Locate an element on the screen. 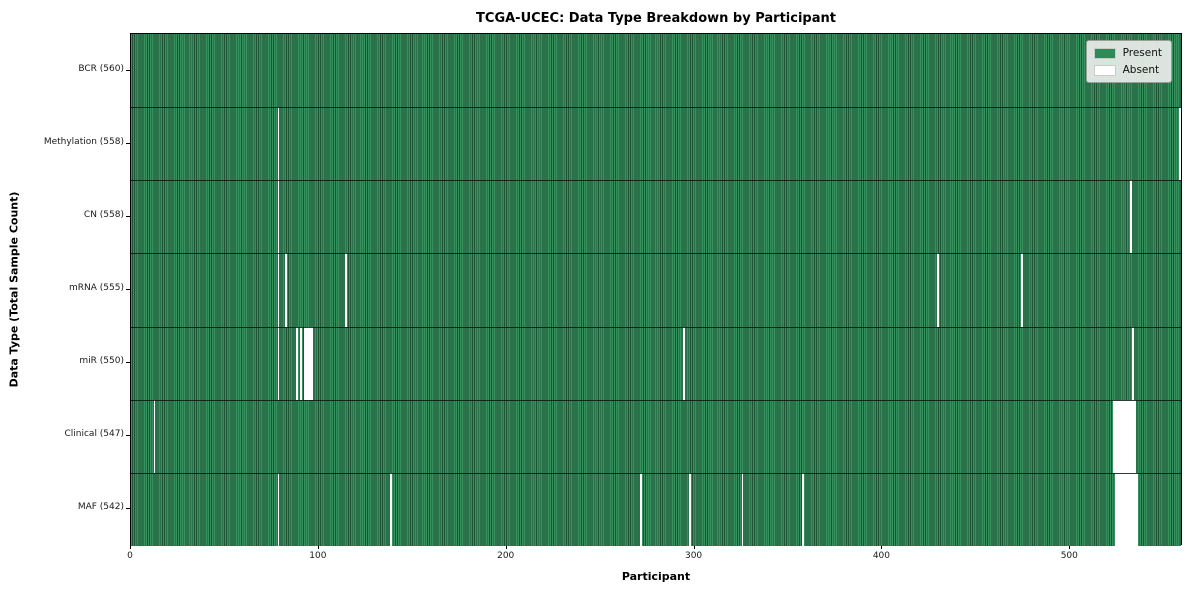 This screenshot has width=1200, height=600. x-tick-label: 200 is located at coordinates (506, 556).